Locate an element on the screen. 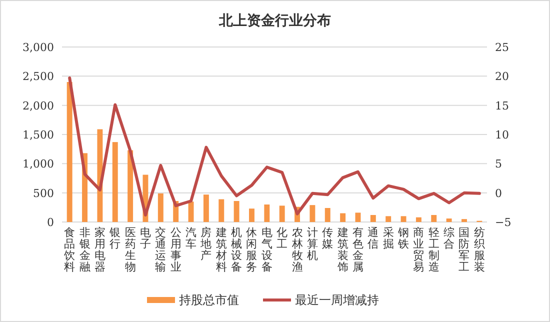 This screenshot has height=322, width=550. x-tick-label: 食品饮料 is located at coordinates (69, 250).